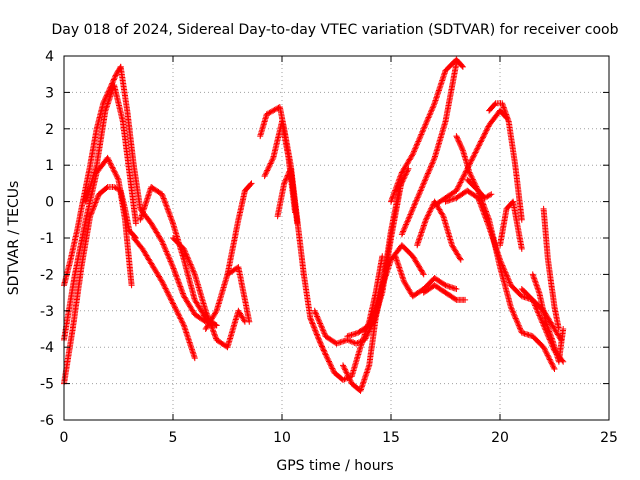 This screenshot has height=480, width=640. Describe the element at coordinates (49, 93) in the screenshot. I see `y-tick-label: 3` at that location.